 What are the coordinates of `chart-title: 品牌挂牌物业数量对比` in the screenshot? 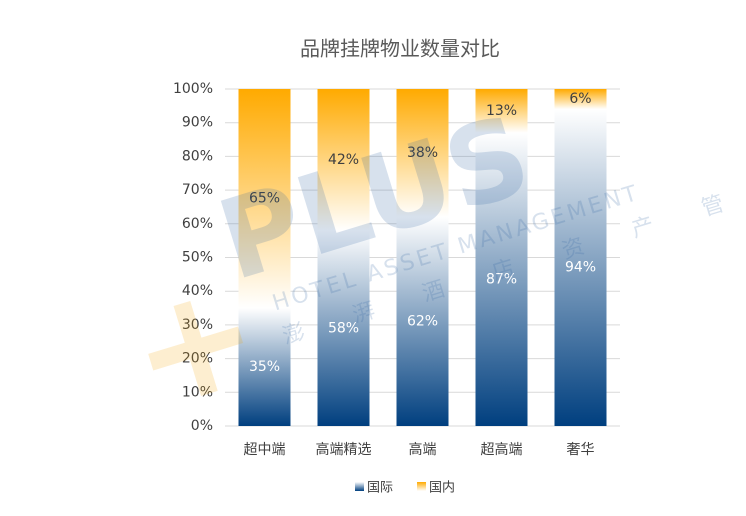 It's located at (400, 49).